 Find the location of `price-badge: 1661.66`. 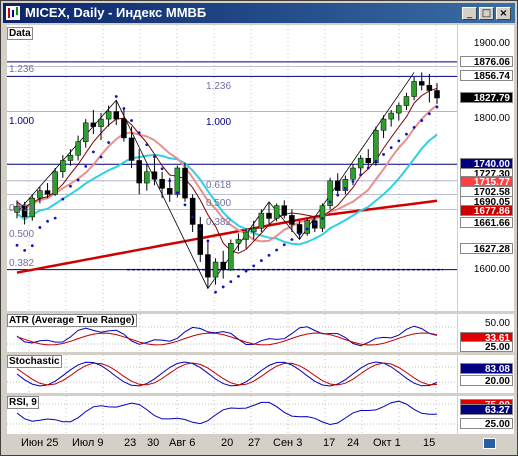

price-badge: 1661.66 is located at coordinates (486, 223).